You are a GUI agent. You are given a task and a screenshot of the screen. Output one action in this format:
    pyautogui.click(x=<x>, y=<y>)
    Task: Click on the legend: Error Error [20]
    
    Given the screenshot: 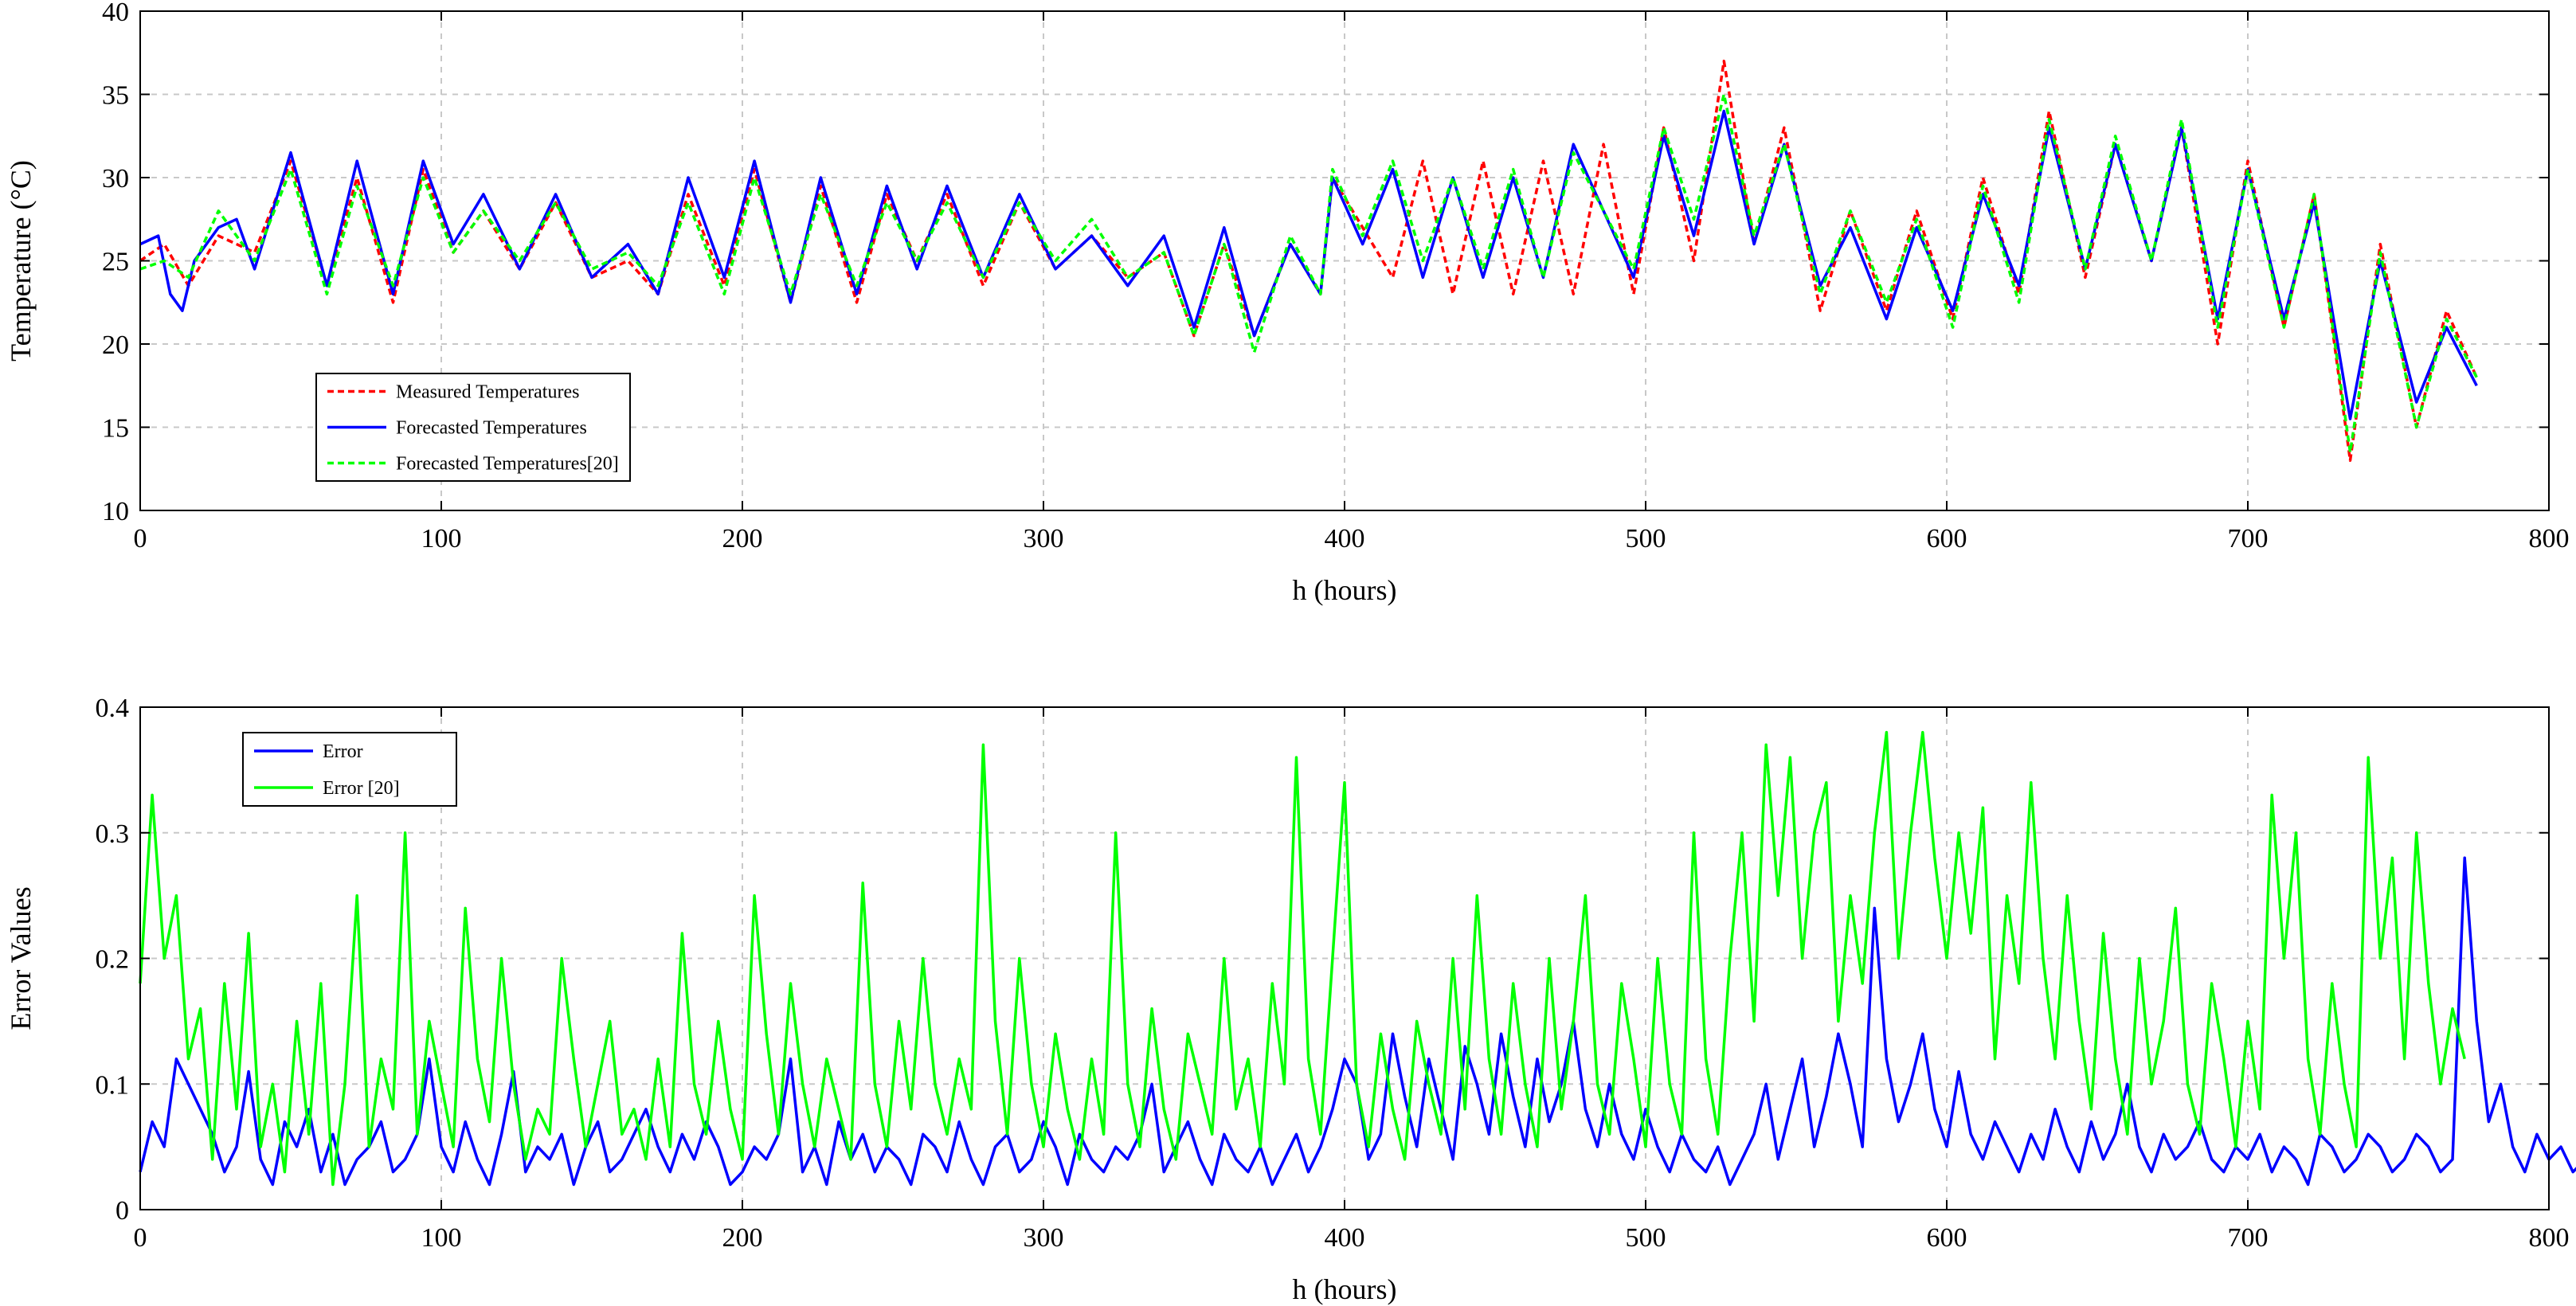 What is the action you would take?
    pyautogui.click(x=349, y=770)
    